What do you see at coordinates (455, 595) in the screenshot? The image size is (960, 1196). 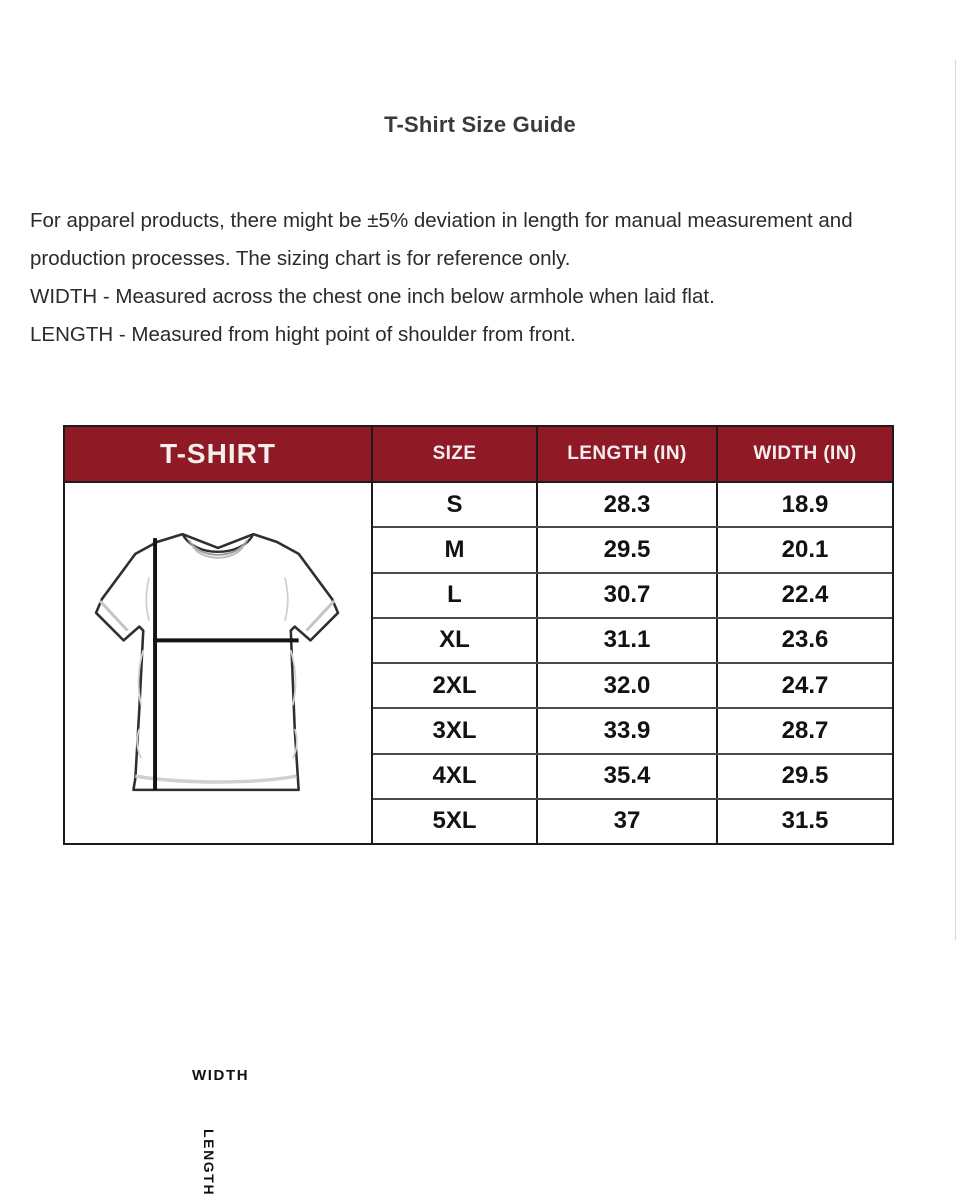 I see `cell-size: L` at bounding box center [455, 595].